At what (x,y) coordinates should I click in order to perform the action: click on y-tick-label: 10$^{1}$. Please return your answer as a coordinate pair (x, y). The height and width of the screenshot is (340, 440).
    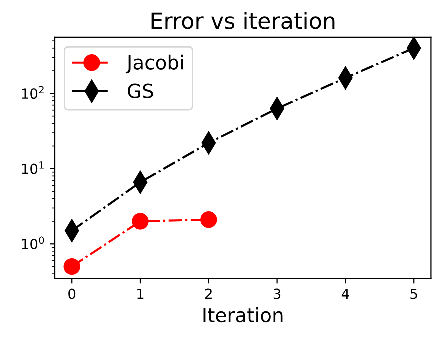
    Looking at the image, I should click on (33, 168).